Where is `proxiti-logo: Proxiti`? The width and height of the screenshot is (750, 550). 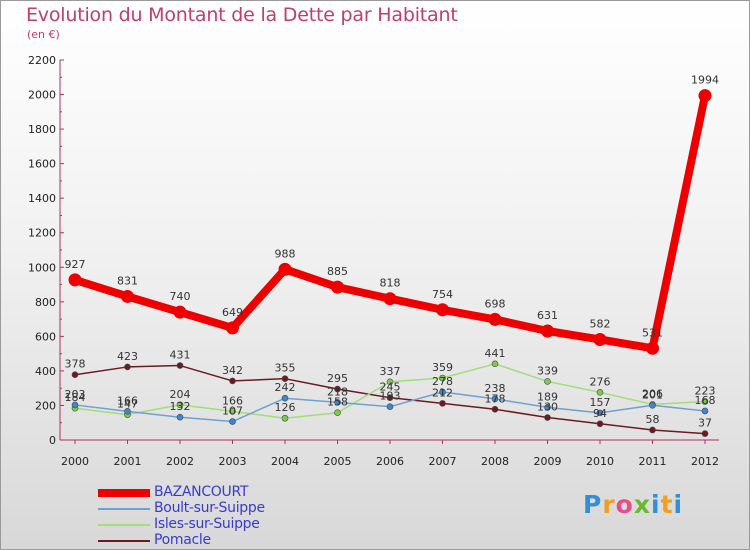 proxiti-logo: Proxiti is located at coordinates (633, 504).